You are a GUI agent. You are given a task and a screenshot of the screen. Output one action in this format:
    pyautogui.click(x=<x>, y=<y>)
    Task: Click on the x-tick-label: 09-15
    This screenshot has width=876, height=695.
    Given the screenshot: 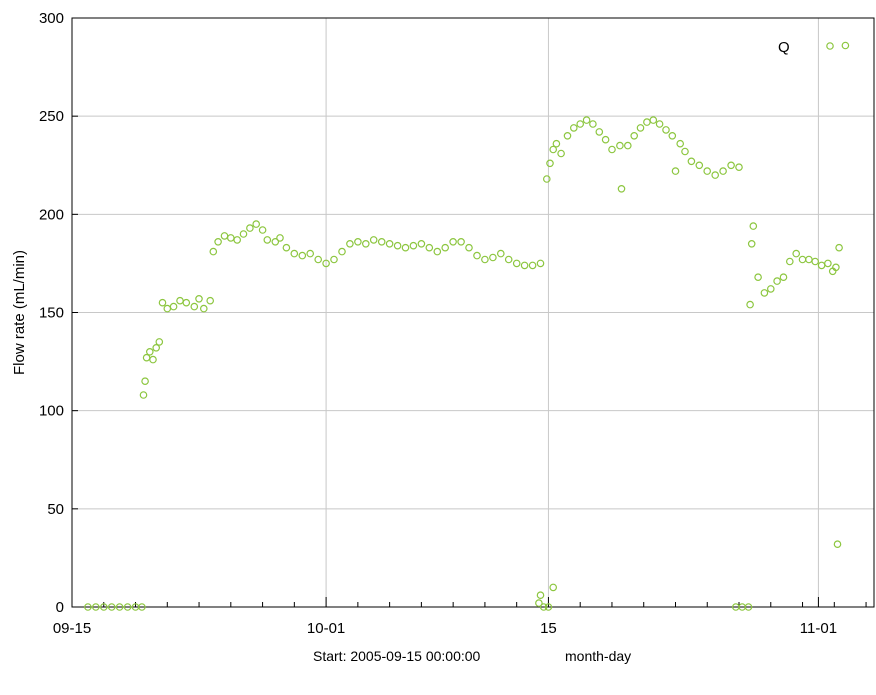 What is the action you would take?
    pyautogui.click(x=72, y=628)
    